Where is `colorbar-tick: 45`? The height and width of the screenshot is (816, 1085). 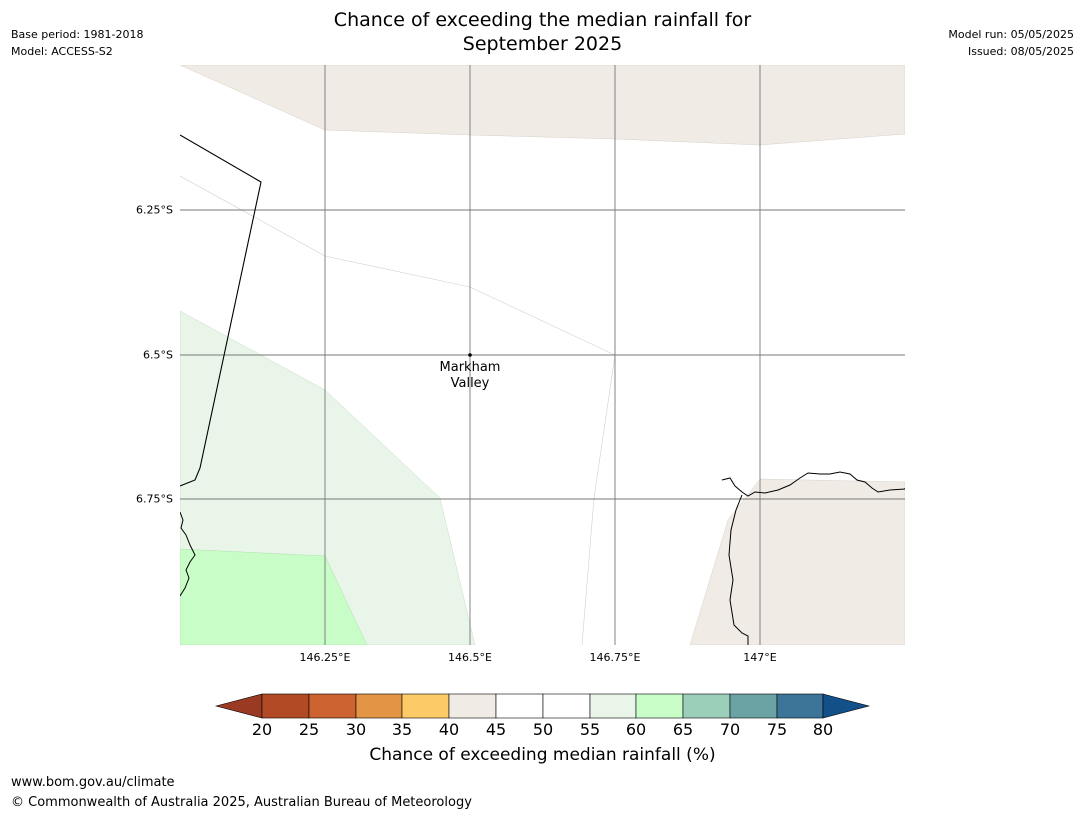 colorbar-tick: 45 is located at coordinates (496, 729).